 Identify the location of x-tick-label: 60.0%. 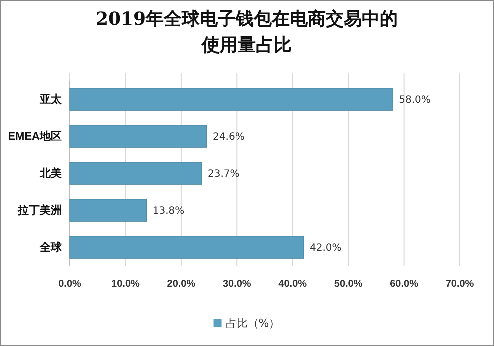
(404, 284).